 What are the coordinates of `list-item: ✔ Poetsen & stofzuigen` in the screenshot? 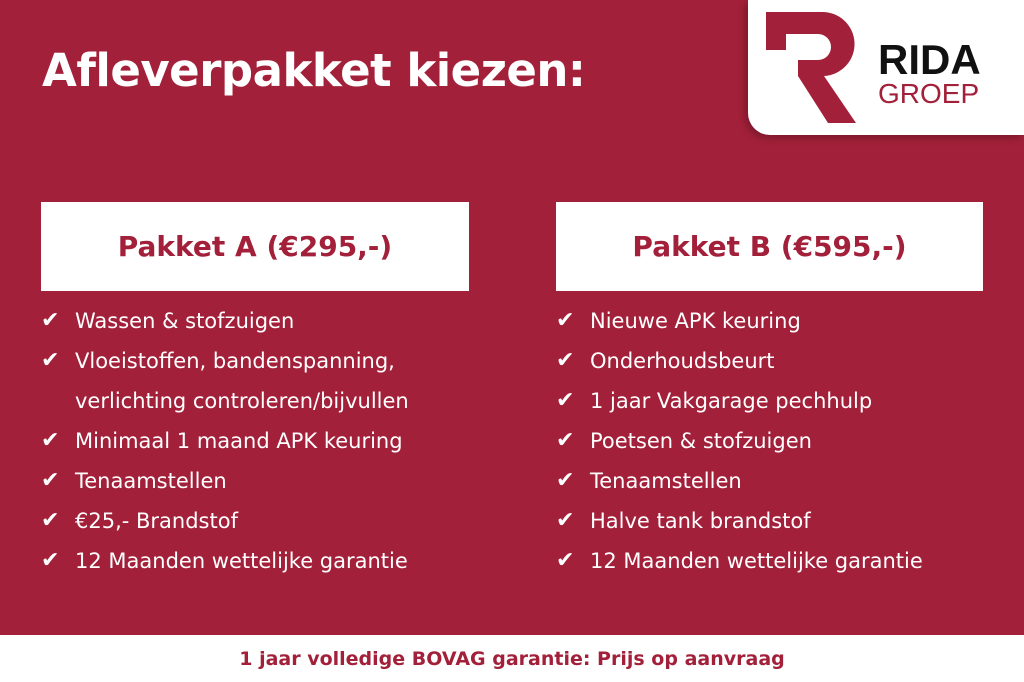 It's located at (769, 441).